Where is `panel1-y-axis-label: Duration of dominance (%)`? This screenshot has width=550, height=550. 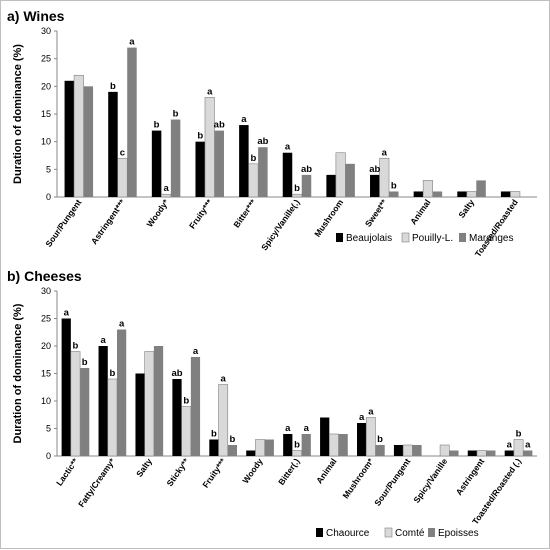
panel1-y-axis-label: Duration of dominance (%) is located at coordinates (18, 114).